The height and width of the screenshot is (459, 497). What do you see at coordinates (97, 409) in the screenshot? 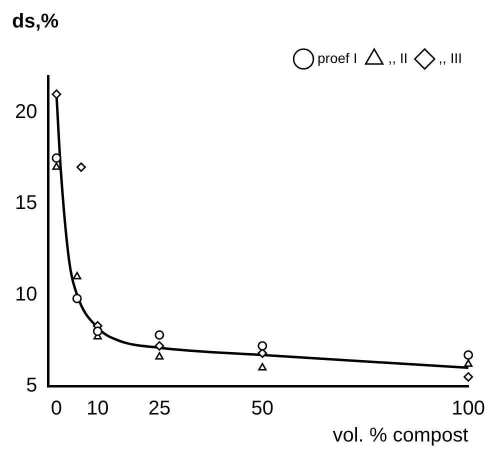
I see `x-tick-label: 10` at bounding box center [97, 409].